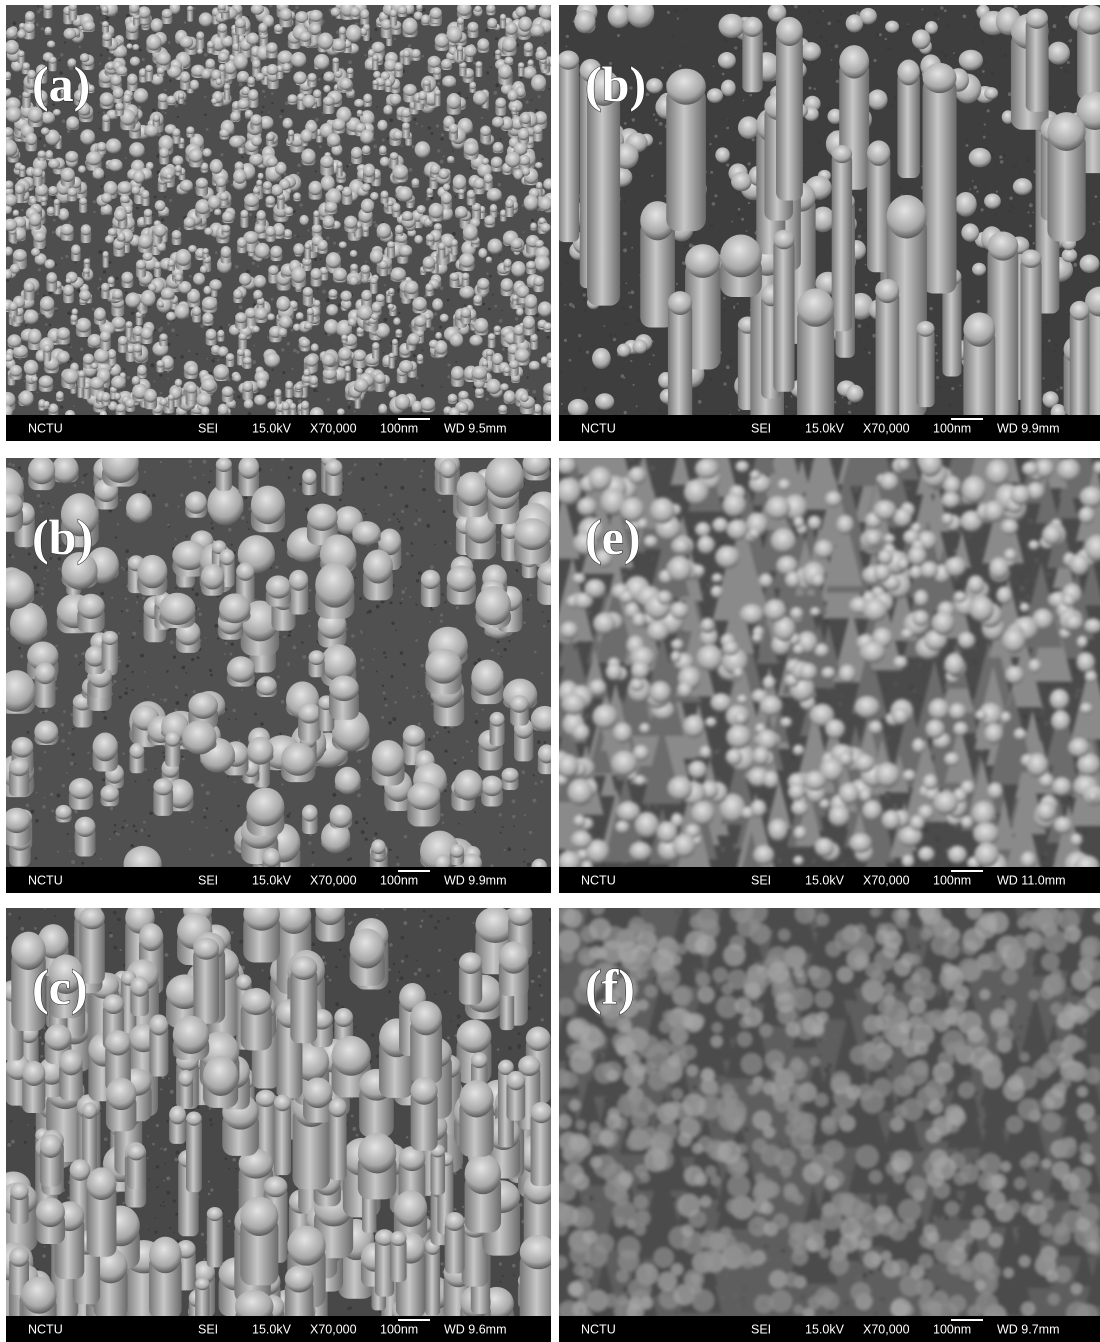 The height and width of the screenshot is (1342, 1100). Describe the element at coordinates (610, 987) in the screenshot. I see `panel-label: (f)` at that location.